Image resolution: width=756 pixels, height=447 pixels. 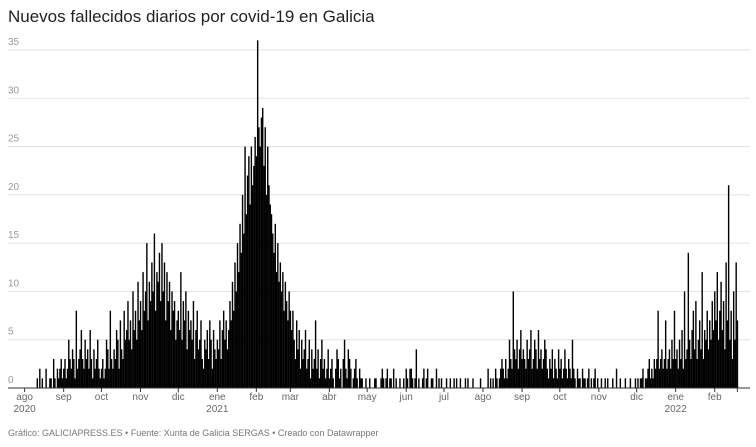 I want to click on x-tick-label: dic, so click(x=178, y=397).